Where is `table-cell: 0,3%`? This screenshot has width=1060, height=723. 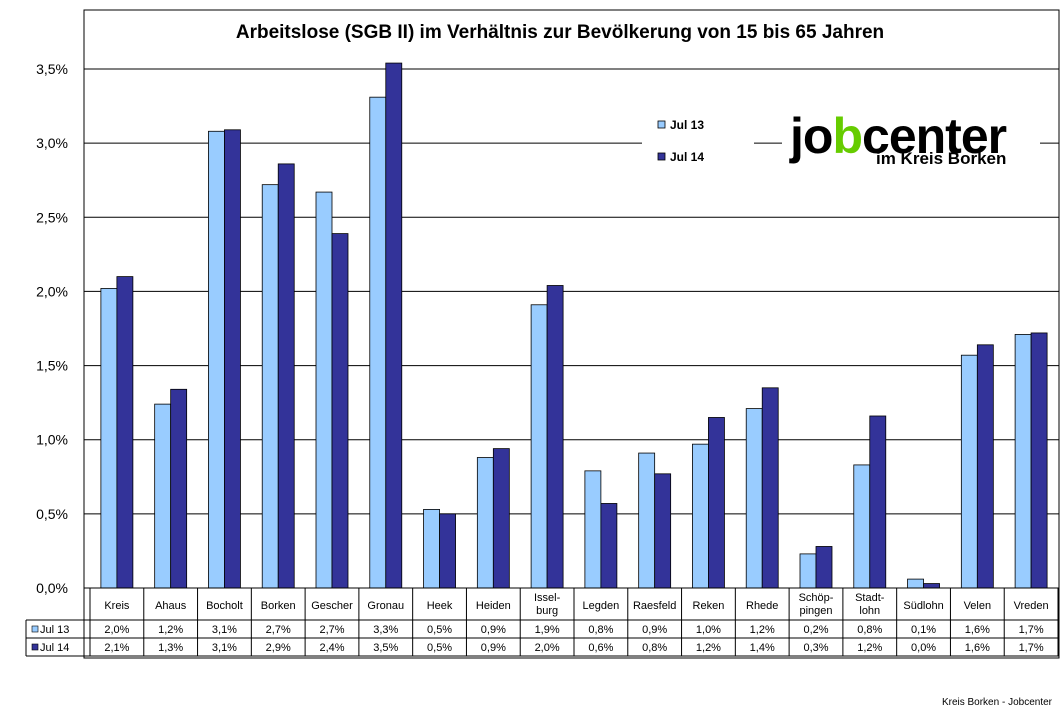 table-cell: 0,3% is located at coordinates (815, 648).